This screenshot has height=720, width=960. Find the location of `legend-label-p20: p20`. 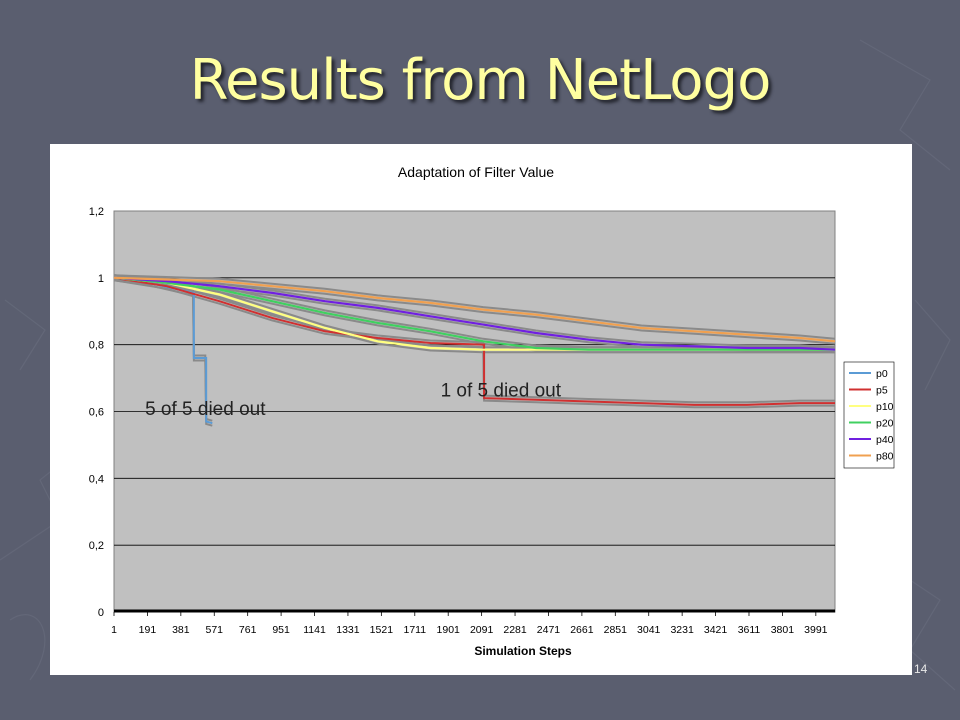

legend-label-p20: p20 is located at coordinates (885, 424).